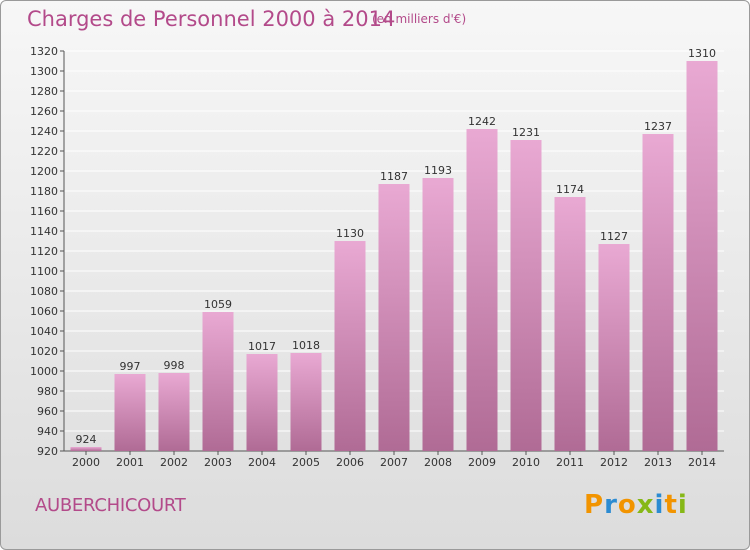 This screenshot has height=550, width=750. What do you see at coordinates (218, 462) in the screenshot?
I see `x-tick-label-2003: 2003` at bounding box center [218, 462].